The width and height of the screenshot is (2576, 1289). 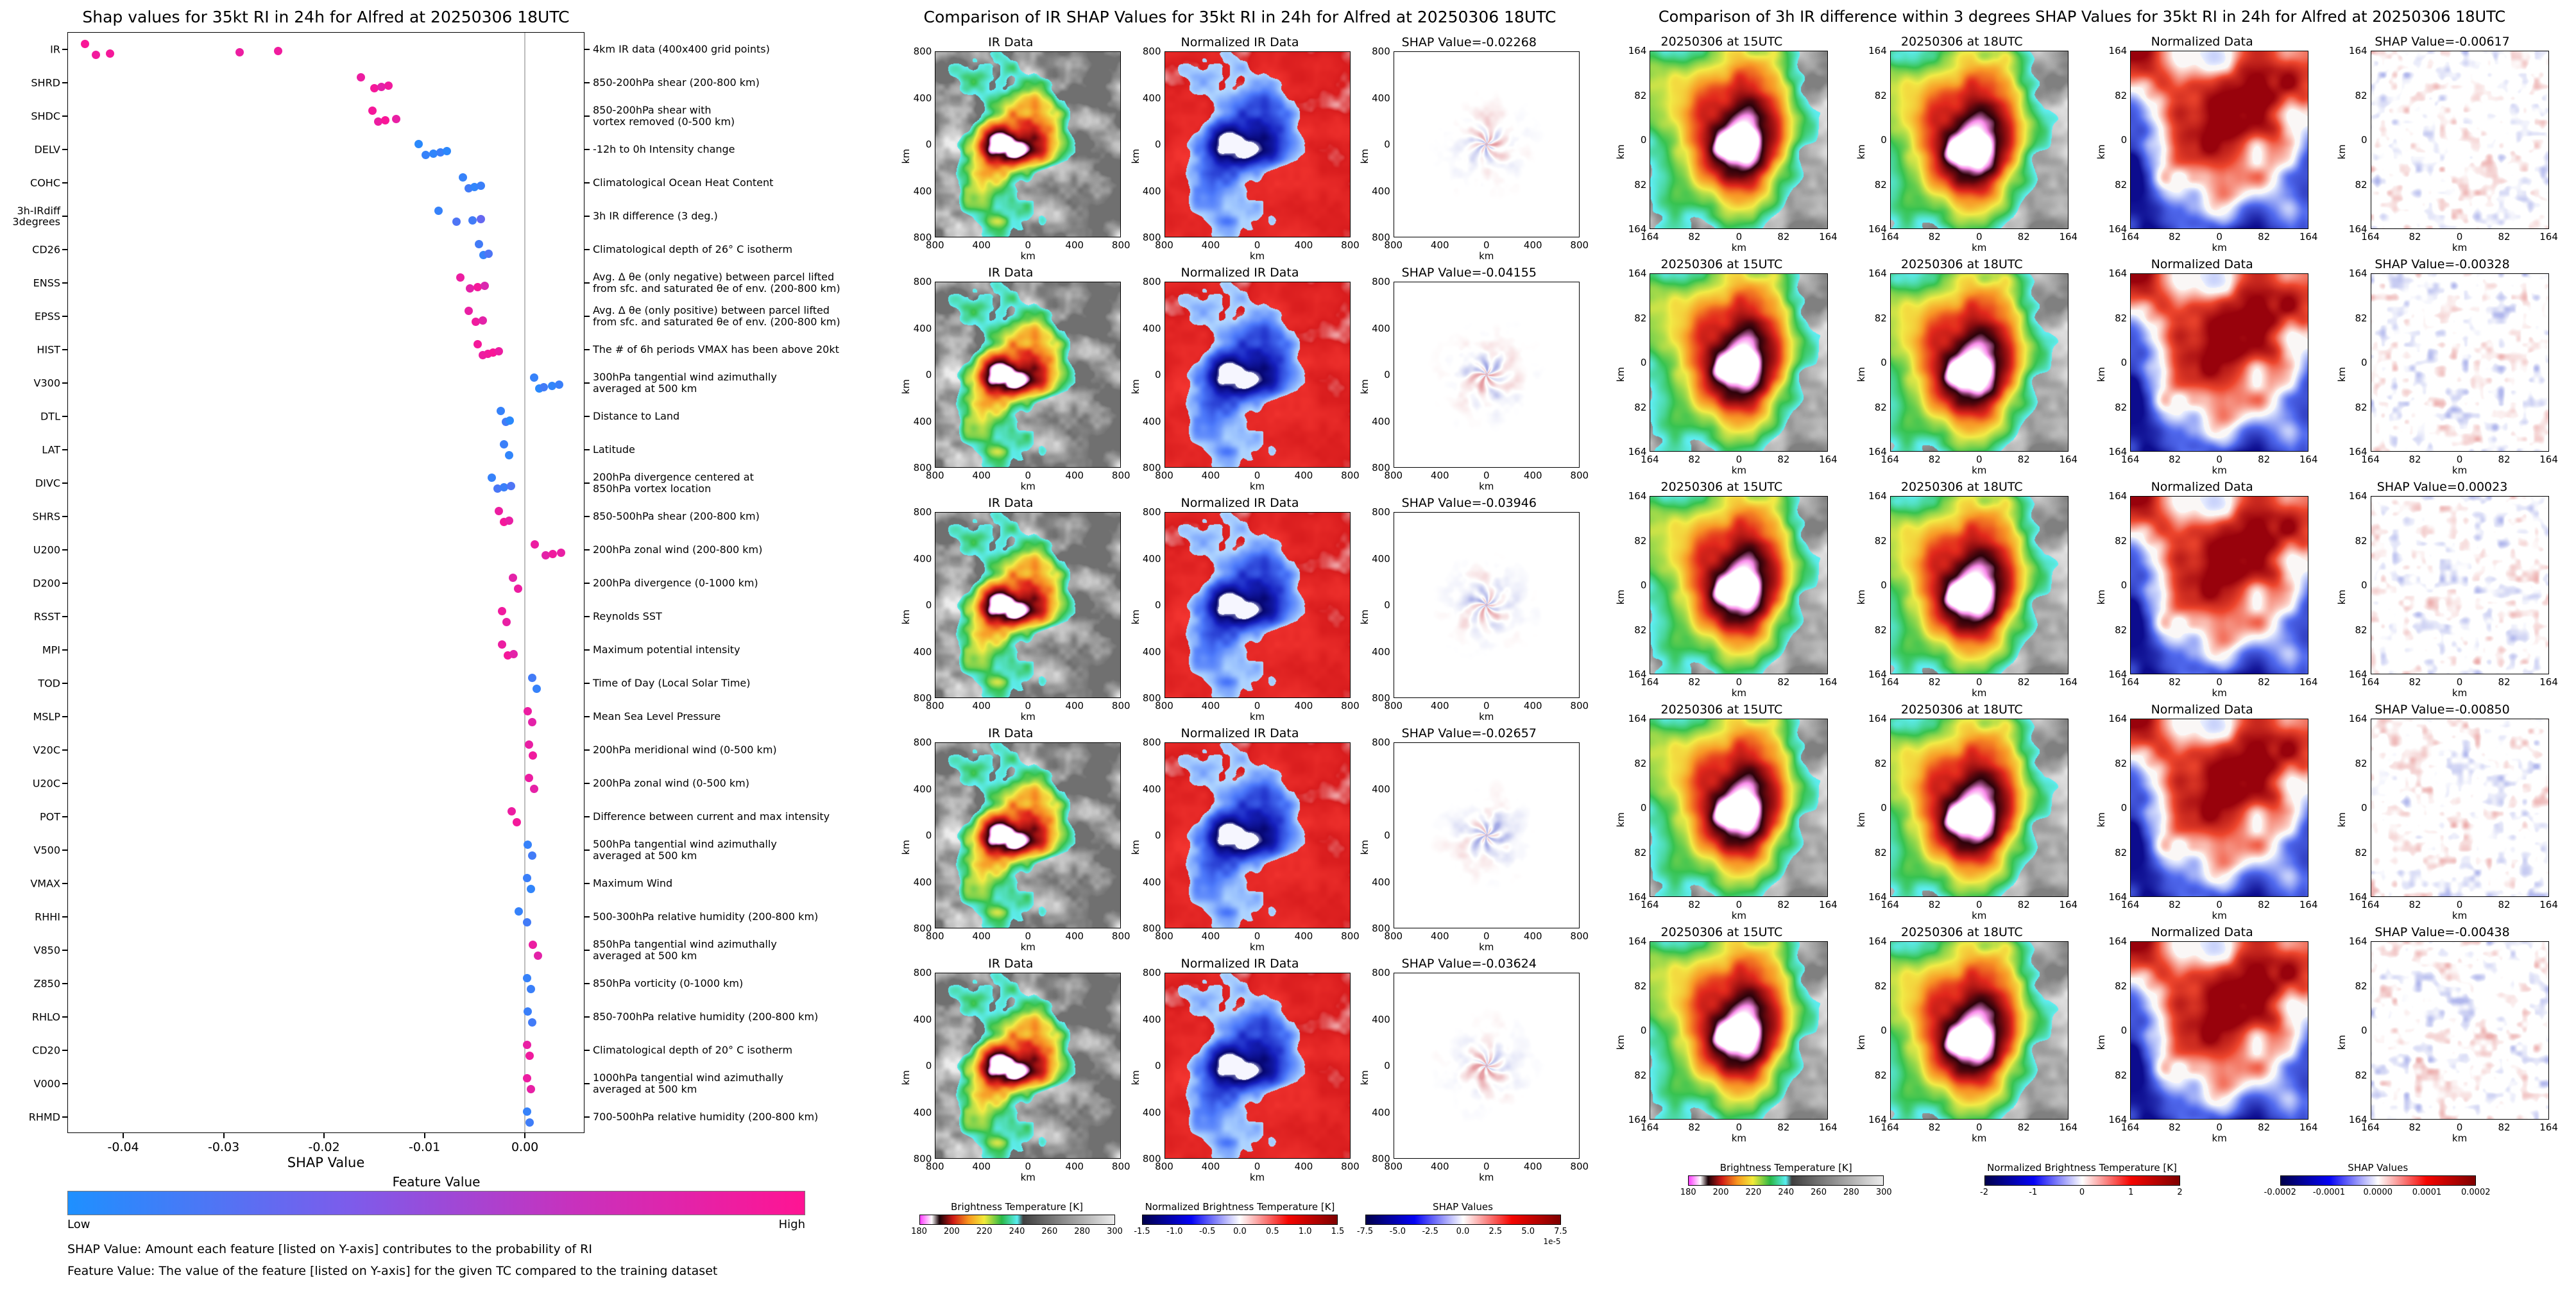 I want to click on feature-name: RHMD, so click(x=44, y=1117).